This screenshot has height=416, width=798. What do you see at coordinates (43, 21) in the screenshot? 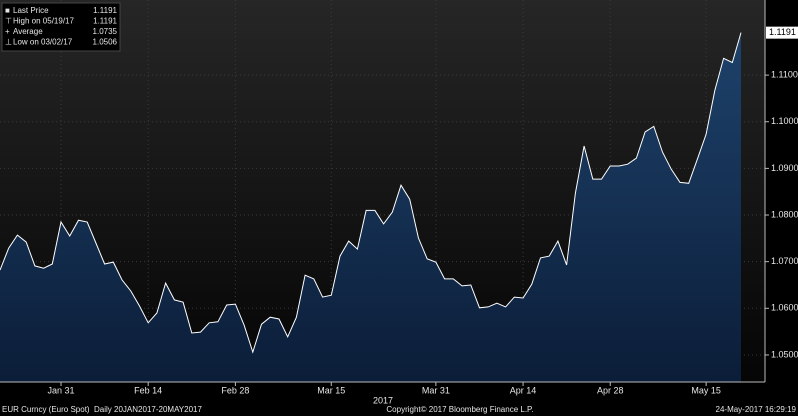
I see `legend-label: High on 05/19/17` at bounding box center [43, 21].